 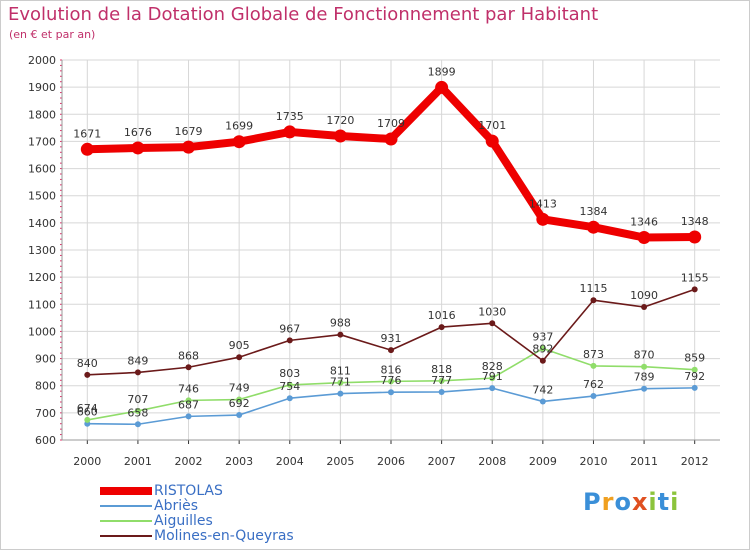 I want to click on legend-item-molines: Molines-en-Queyras, so click(x=197, y=536).